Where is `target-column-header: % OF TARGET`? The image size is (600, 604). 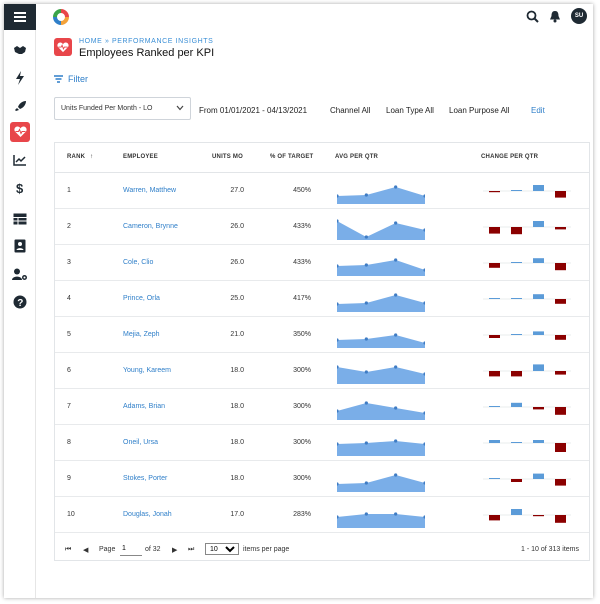
target-column-header: % OF TARGET is located at coordinates (292, 157).